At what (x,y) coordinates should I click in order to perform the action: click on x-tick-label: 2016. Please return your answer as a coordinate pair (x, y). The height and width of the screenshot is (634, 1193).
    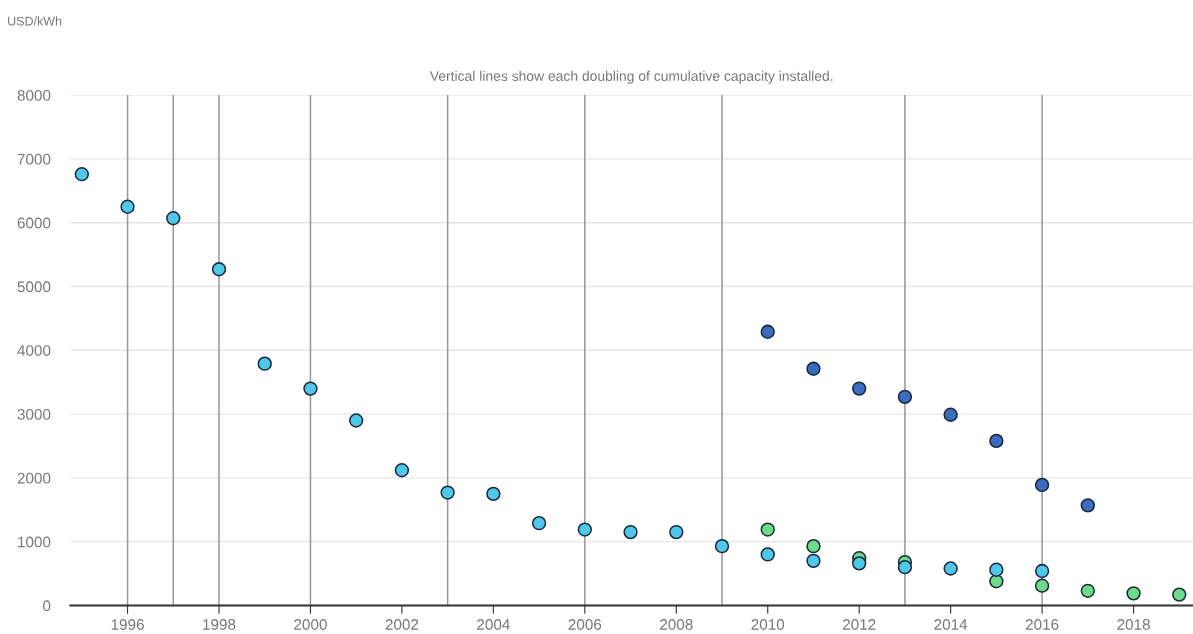
    Looking at the image, I should click on (1042, 624).